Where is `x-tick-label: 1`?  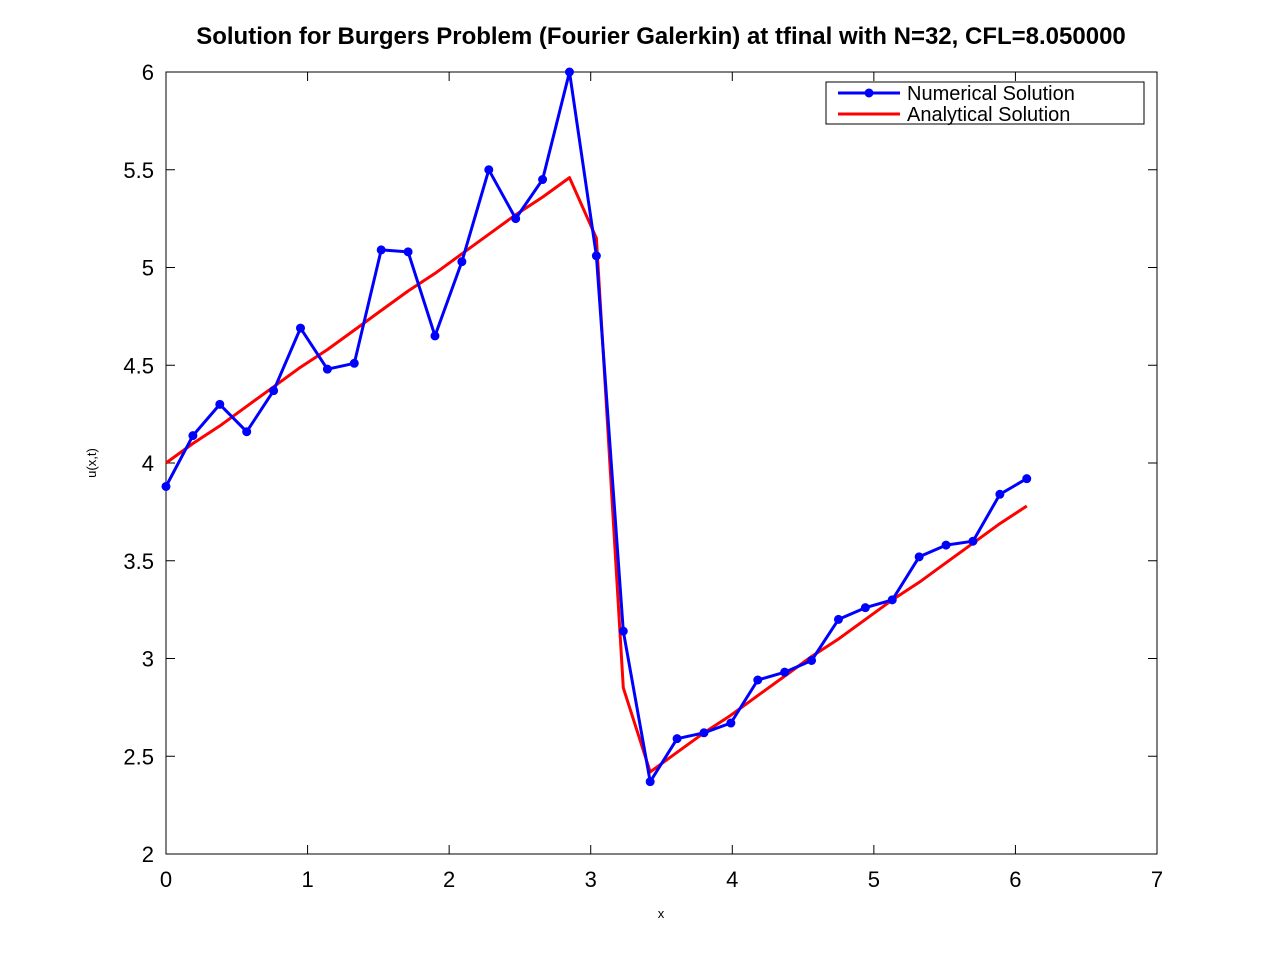
x-tick-label: 1 is located at coordinates (307, 879).